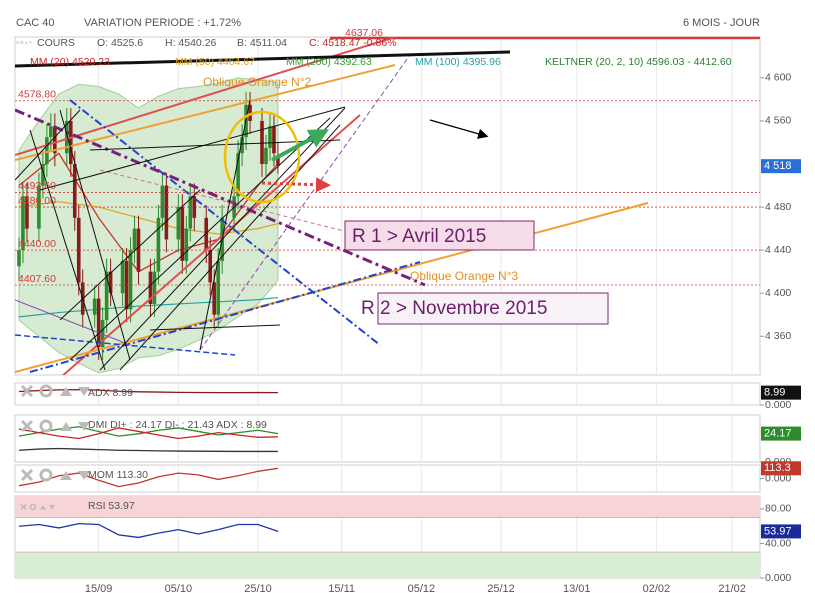 The image size is (815, 601). What do you see at coordinates (262, 43) in the screenshot?
I see `legend-entry: B: 4511.04` at bounding box center [262, 43].